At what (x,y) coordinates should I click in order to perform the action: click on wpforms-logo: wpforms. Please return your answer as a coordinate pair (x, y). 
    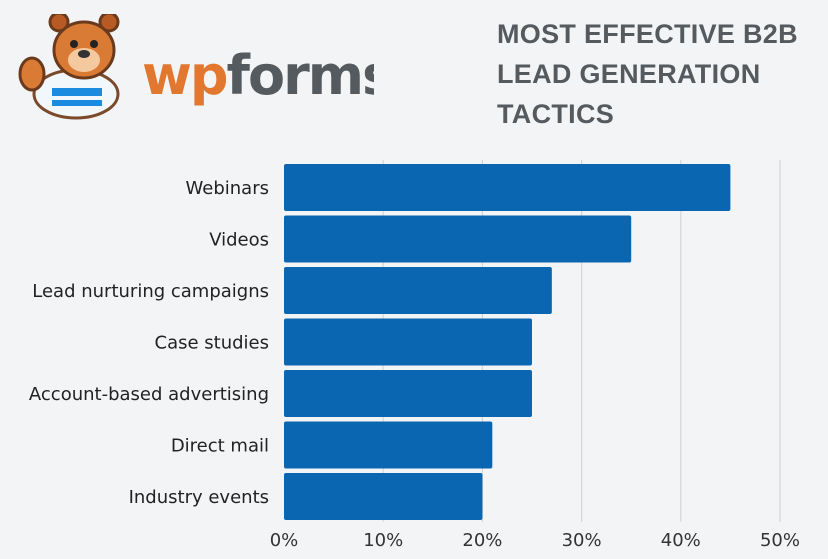
    Looking at the image, I should click on (196, 67).